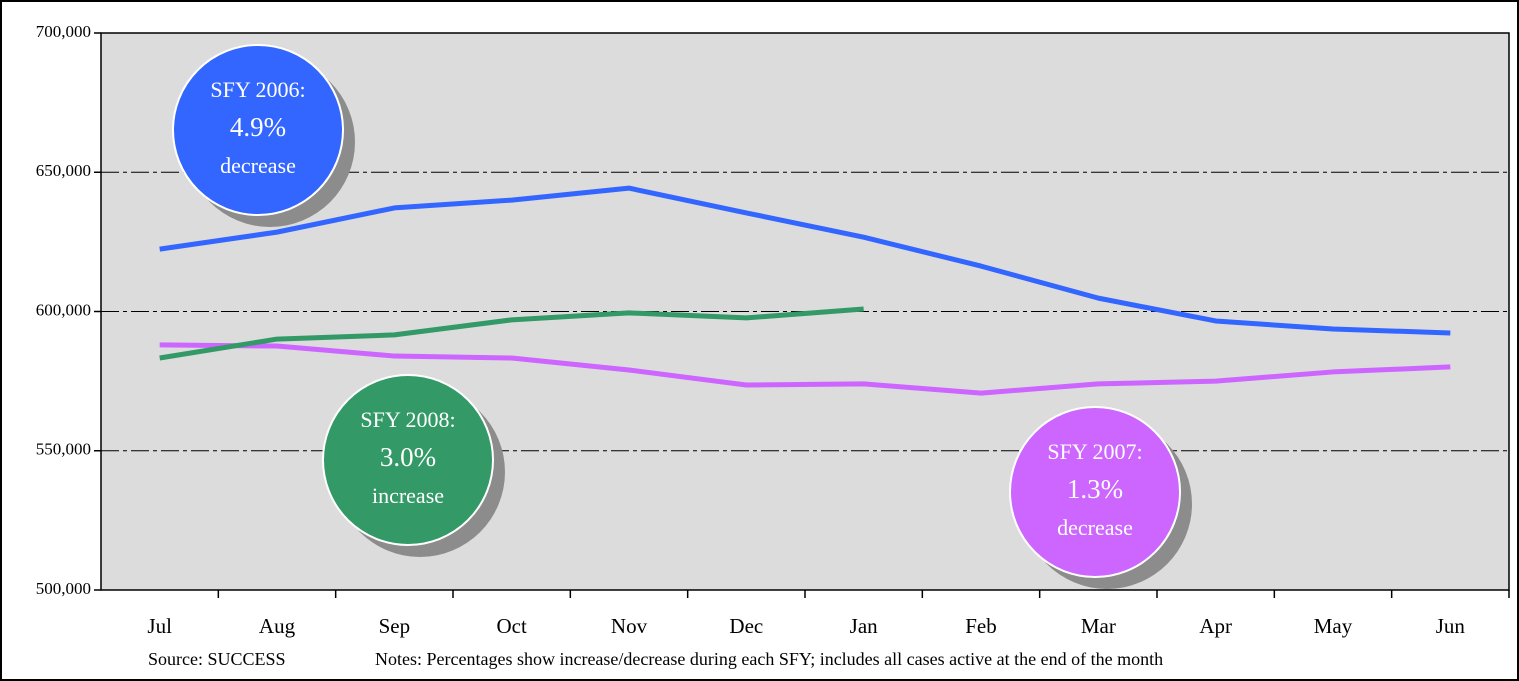 The image size is (1519, 681). What do you see at coordinates (277, 626) in the screenshot?
I see `x-tick-label: Aug` at bounding box center [277, 626].